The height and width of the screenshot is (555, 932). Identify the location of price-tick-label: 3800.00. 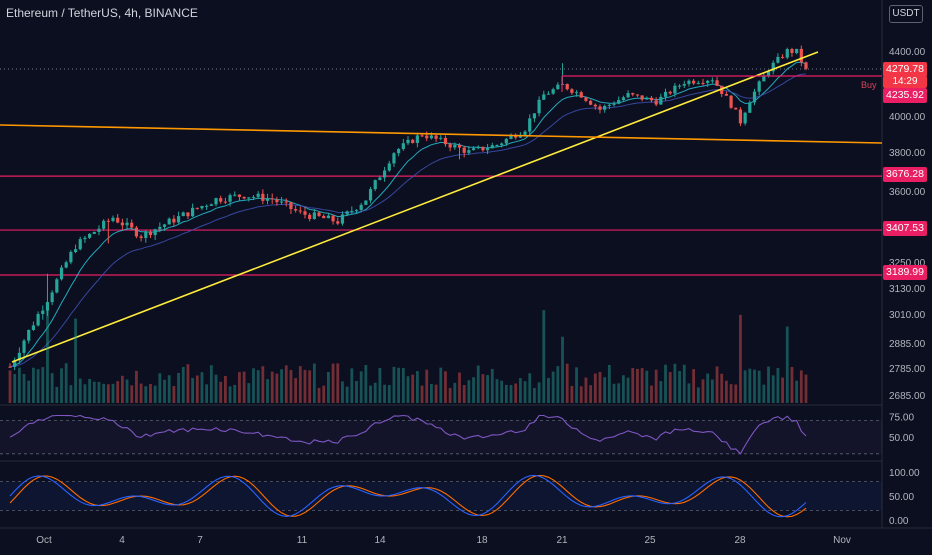
(907, 153).